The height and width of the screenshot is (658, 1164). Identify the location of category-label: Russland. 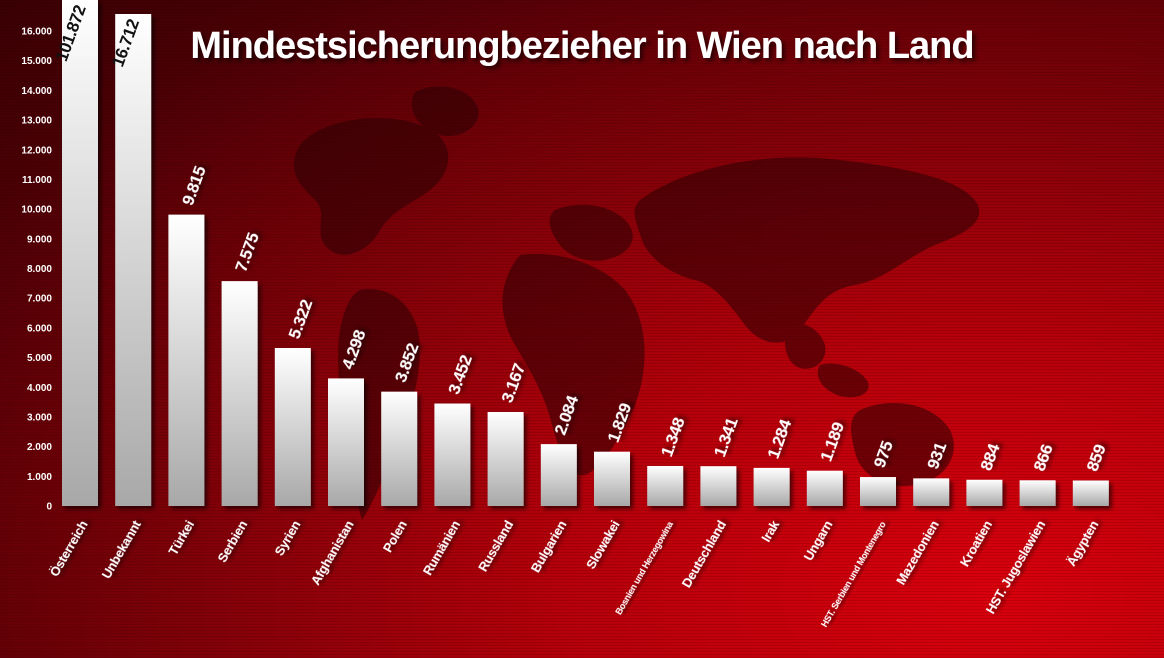
(495, 546).